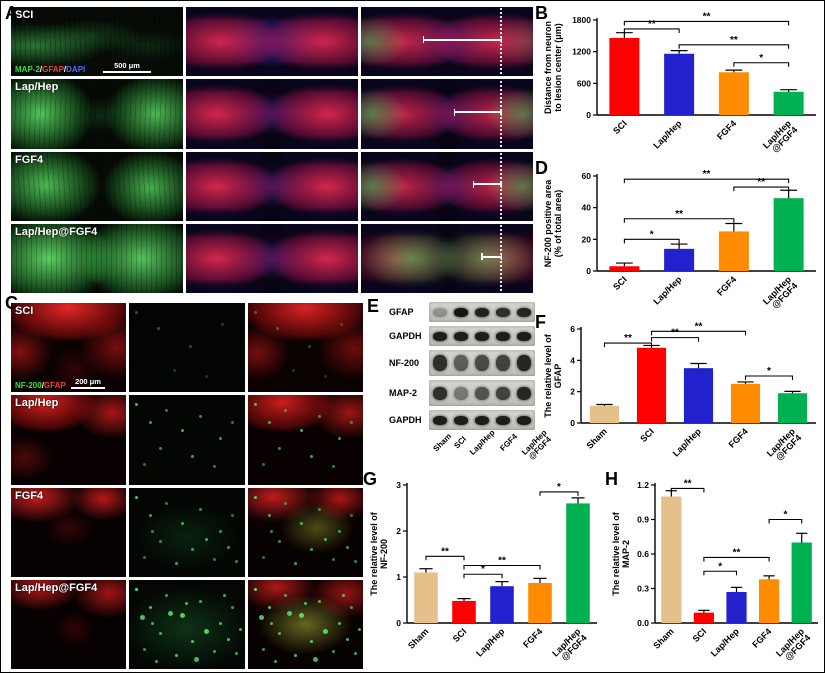  Describe the element at coordinates (553, 375) in the screenshot. I see `y-axis-label: The relative level ofGFAP` at that location.